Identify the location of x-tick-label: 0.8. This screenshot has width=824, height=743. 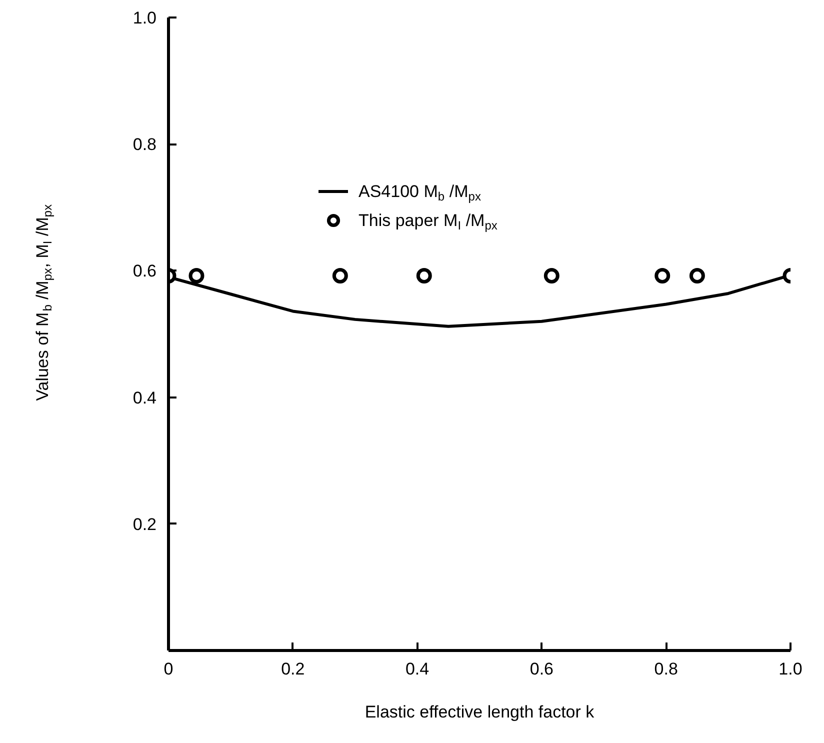
(666, 669).